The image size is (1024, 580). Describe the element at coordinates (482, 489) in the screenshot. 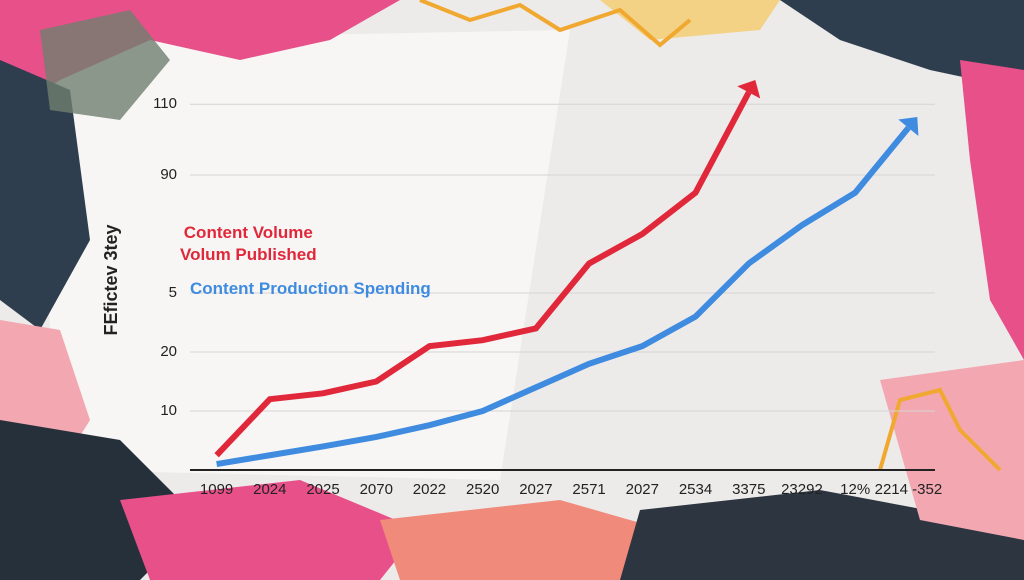

I see `x-tick-label: 2520` at that location.